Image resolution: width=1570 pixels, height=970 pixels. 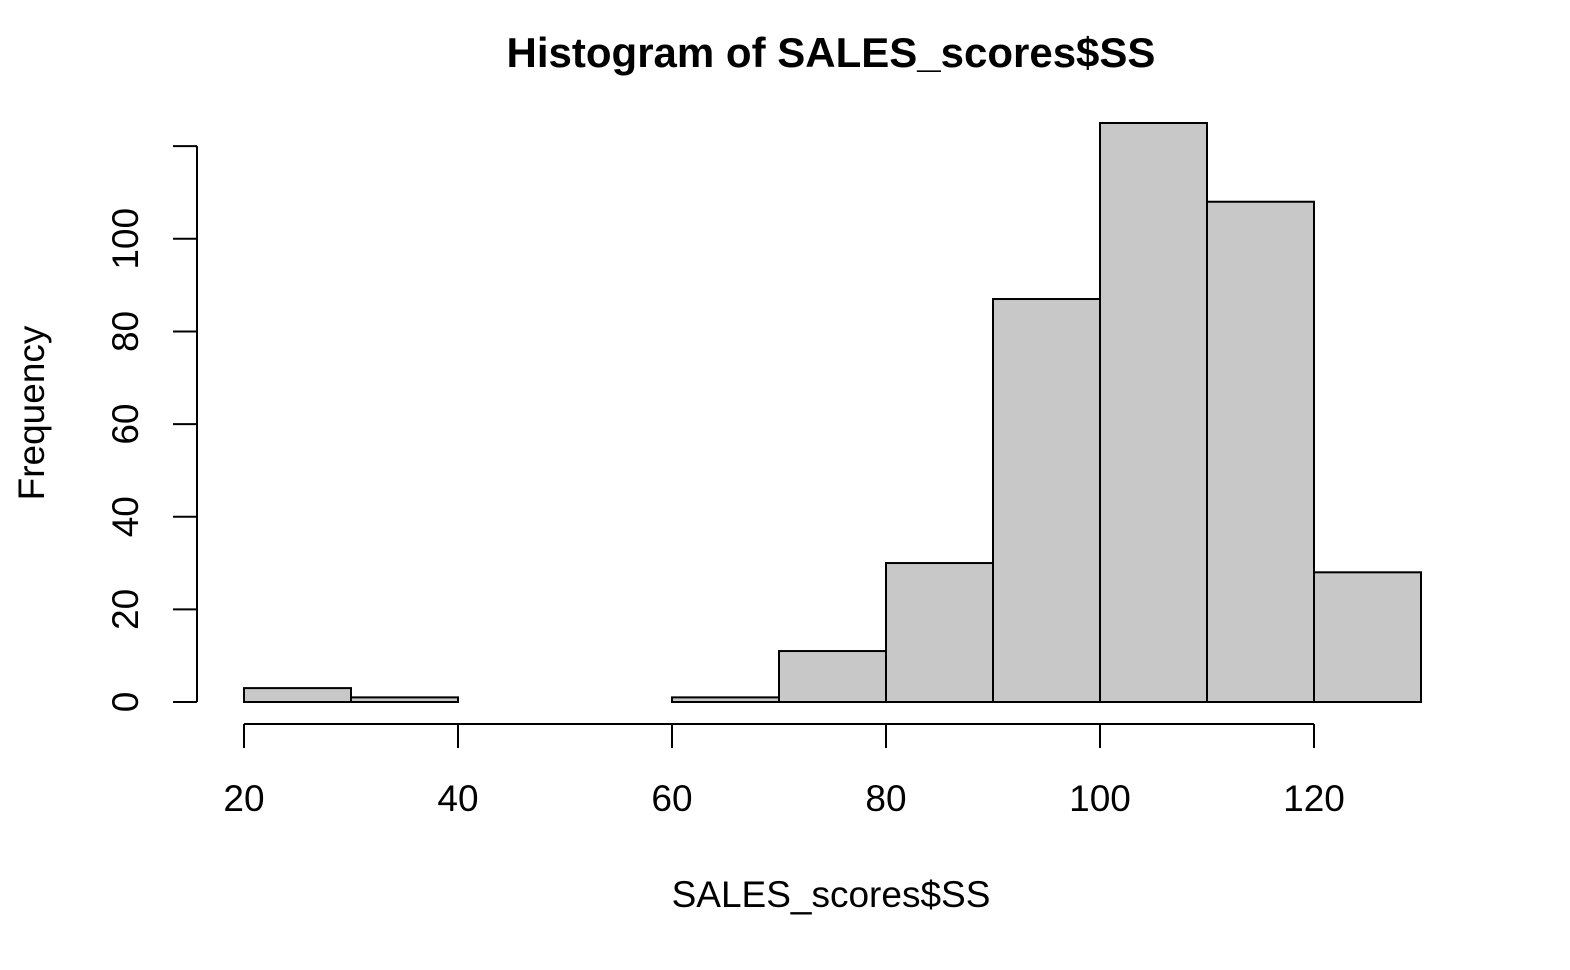 I want to click on x-axis: 20 40 60 80 100 120, so click(x=784, y=771).